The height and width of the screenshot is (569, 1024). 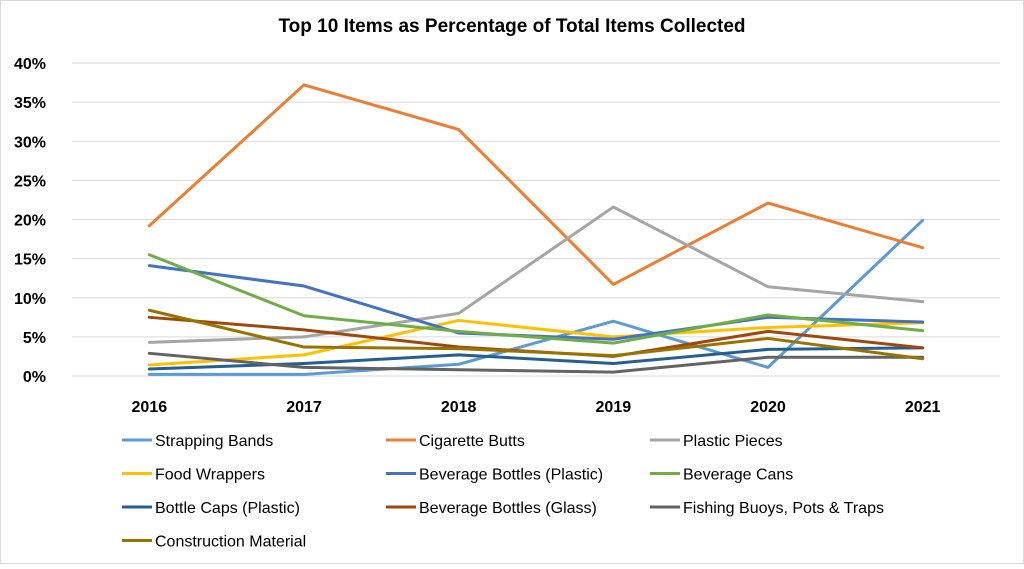 What do you see at coordinates (30, 103) in the screenshot?
I see `y-tick-label: 35%` at bounding box center [30, 103].